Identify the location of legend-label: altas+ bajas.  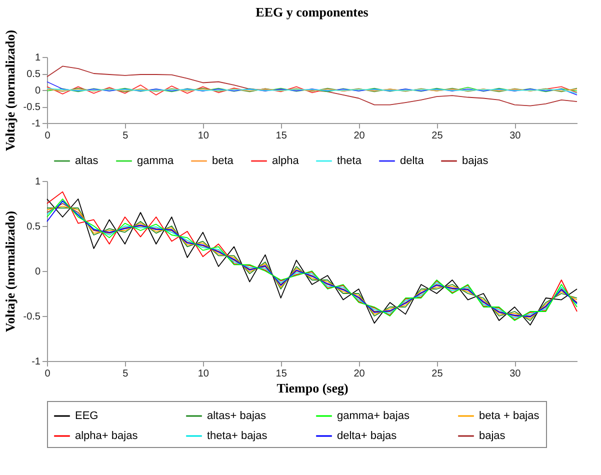
(237, 416).